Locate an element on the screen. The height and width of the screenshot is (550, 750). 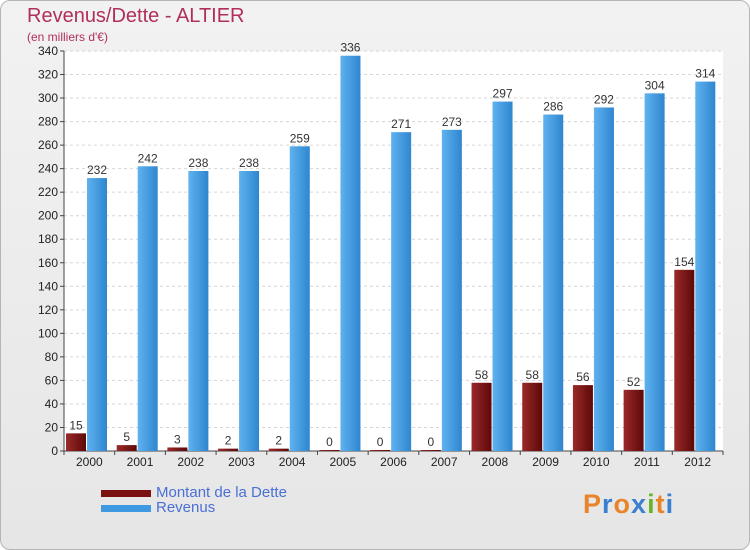
legend-label-dette: Montant de la Dette is located at coordinates (221, 492).